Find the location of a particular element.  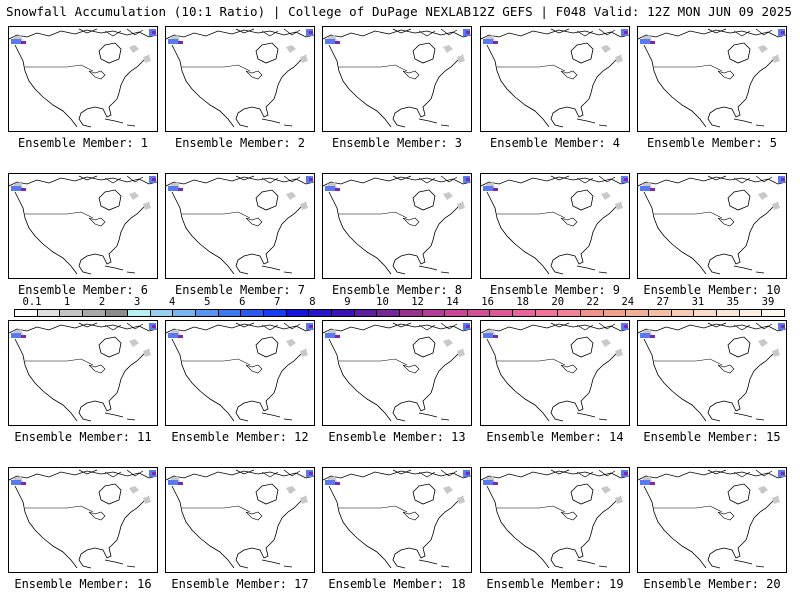

colorbar-tick-label: 7 is located at coordinates (277, 302).